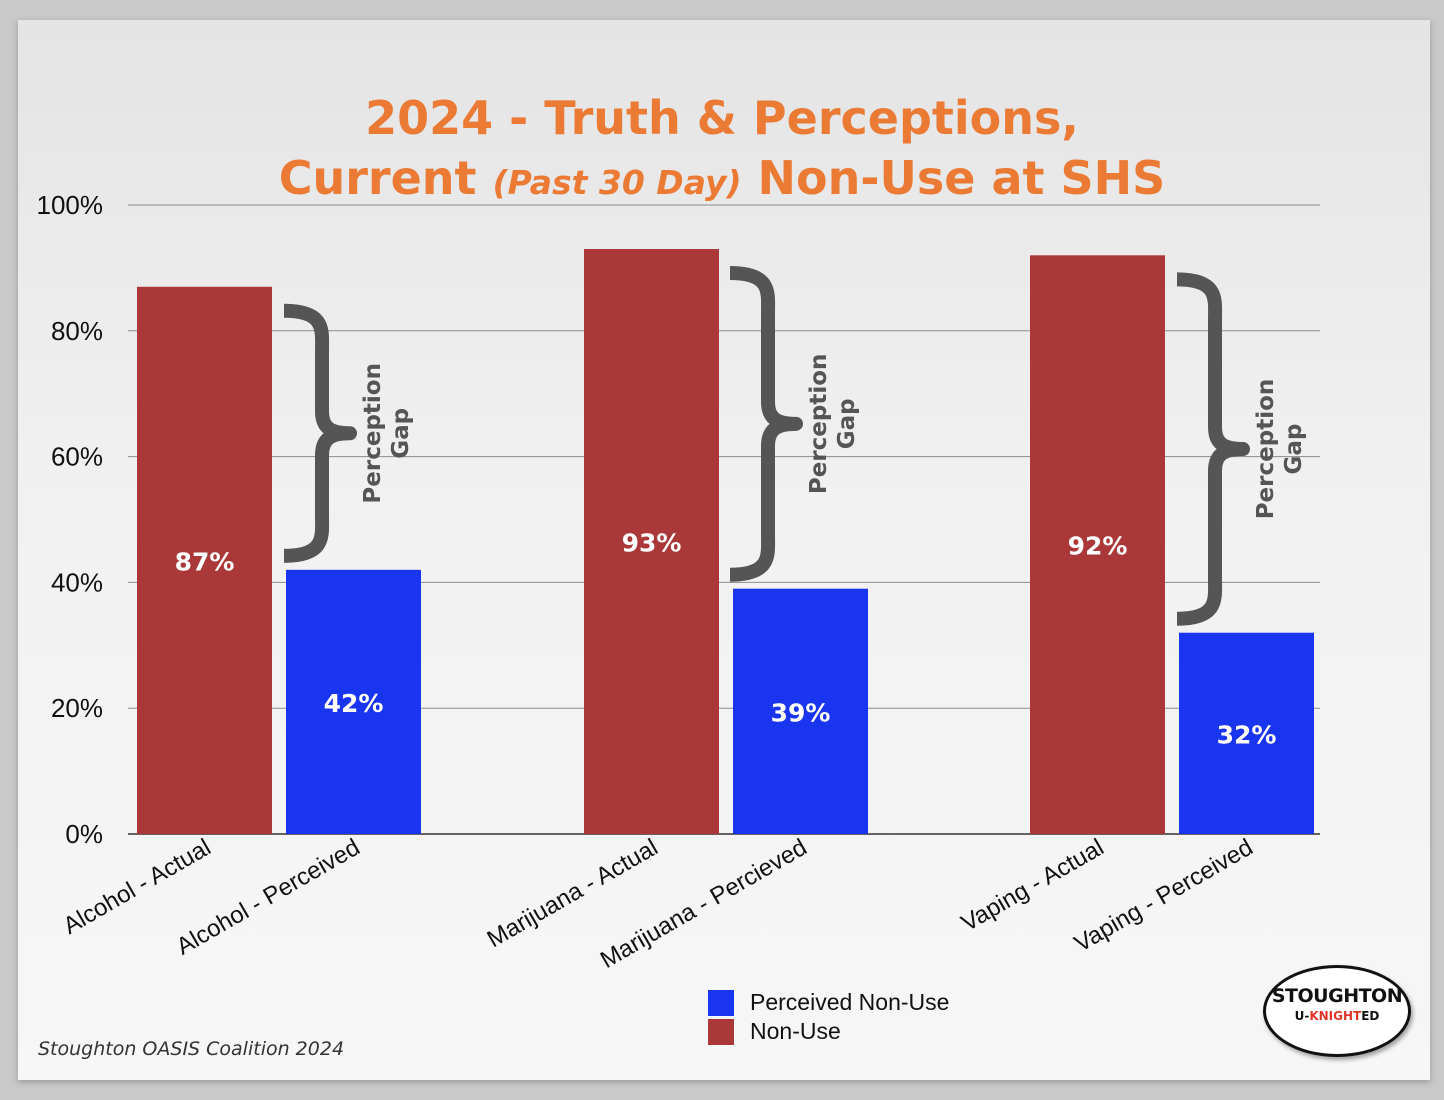 The image size is (1444, 1100). I want to click on y-tick-label-100: 100%, so click(70, 205).